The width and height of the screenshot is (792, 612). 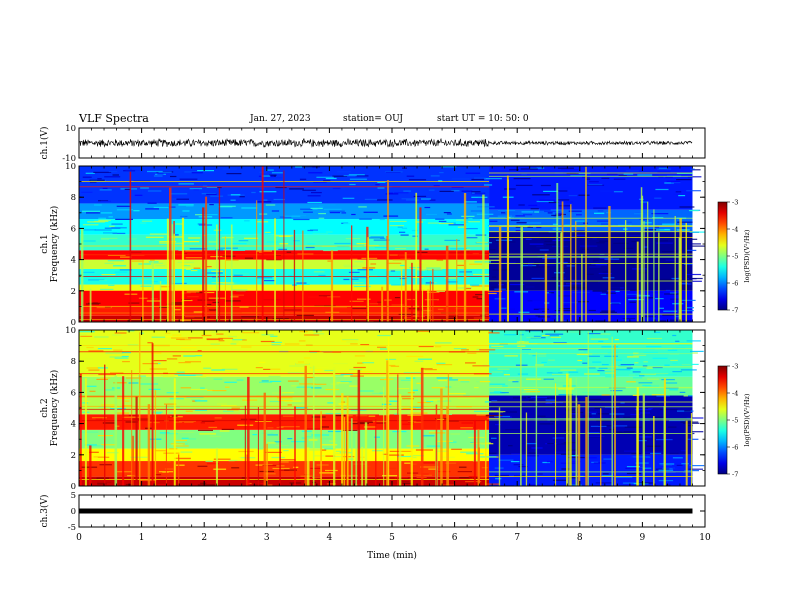 I want to click on ch1-spectrogram-band-after, so click(x=591, y=306).